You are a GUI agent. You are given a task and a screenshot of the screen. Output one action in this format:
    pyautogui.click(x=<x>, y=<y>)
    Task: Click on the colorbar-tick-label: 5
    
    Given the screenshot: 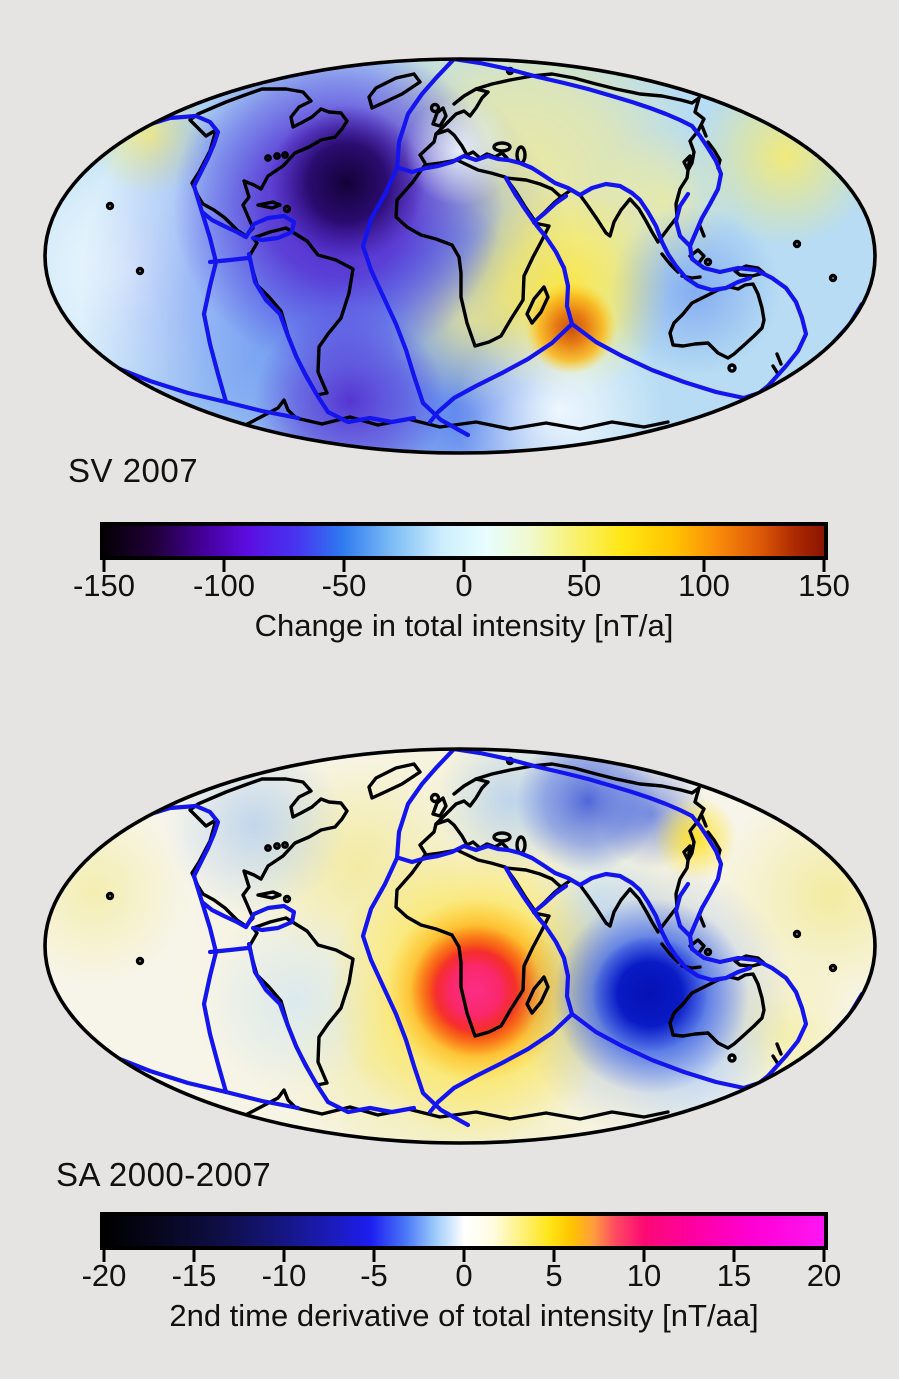 What is the action you would take?
    pyautogui.click(x=554, y=1275)
    